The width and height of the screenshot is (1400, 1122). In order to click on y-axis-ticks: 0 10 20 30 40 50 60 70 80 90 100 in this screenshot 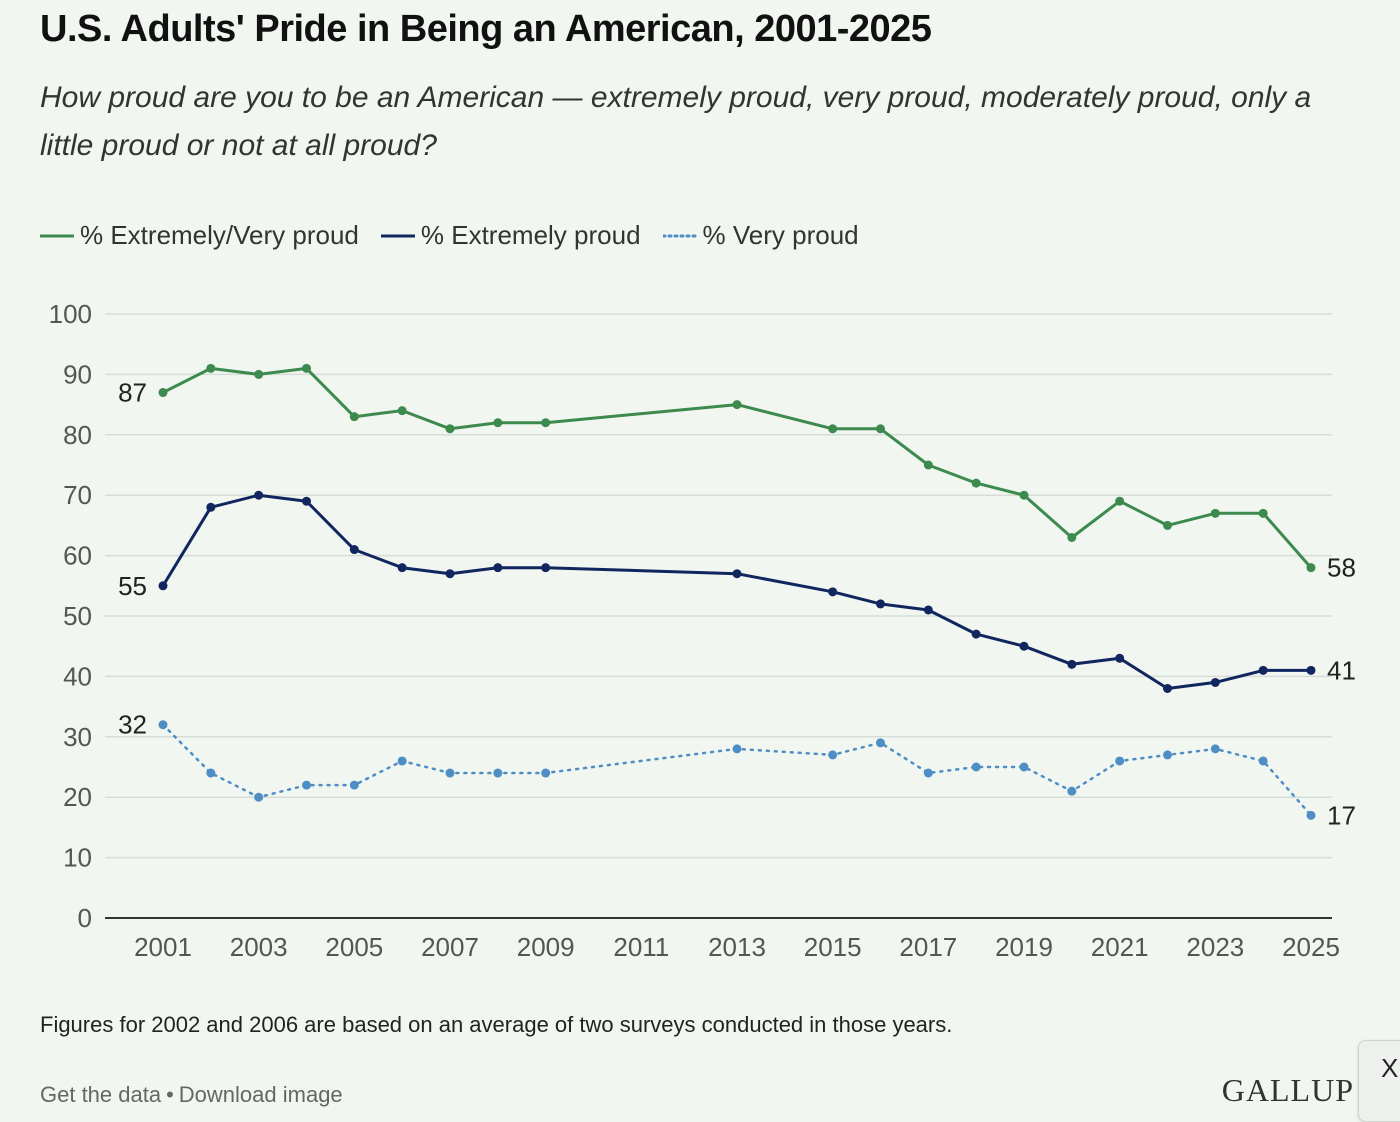, I will do `click(70, 616)`.